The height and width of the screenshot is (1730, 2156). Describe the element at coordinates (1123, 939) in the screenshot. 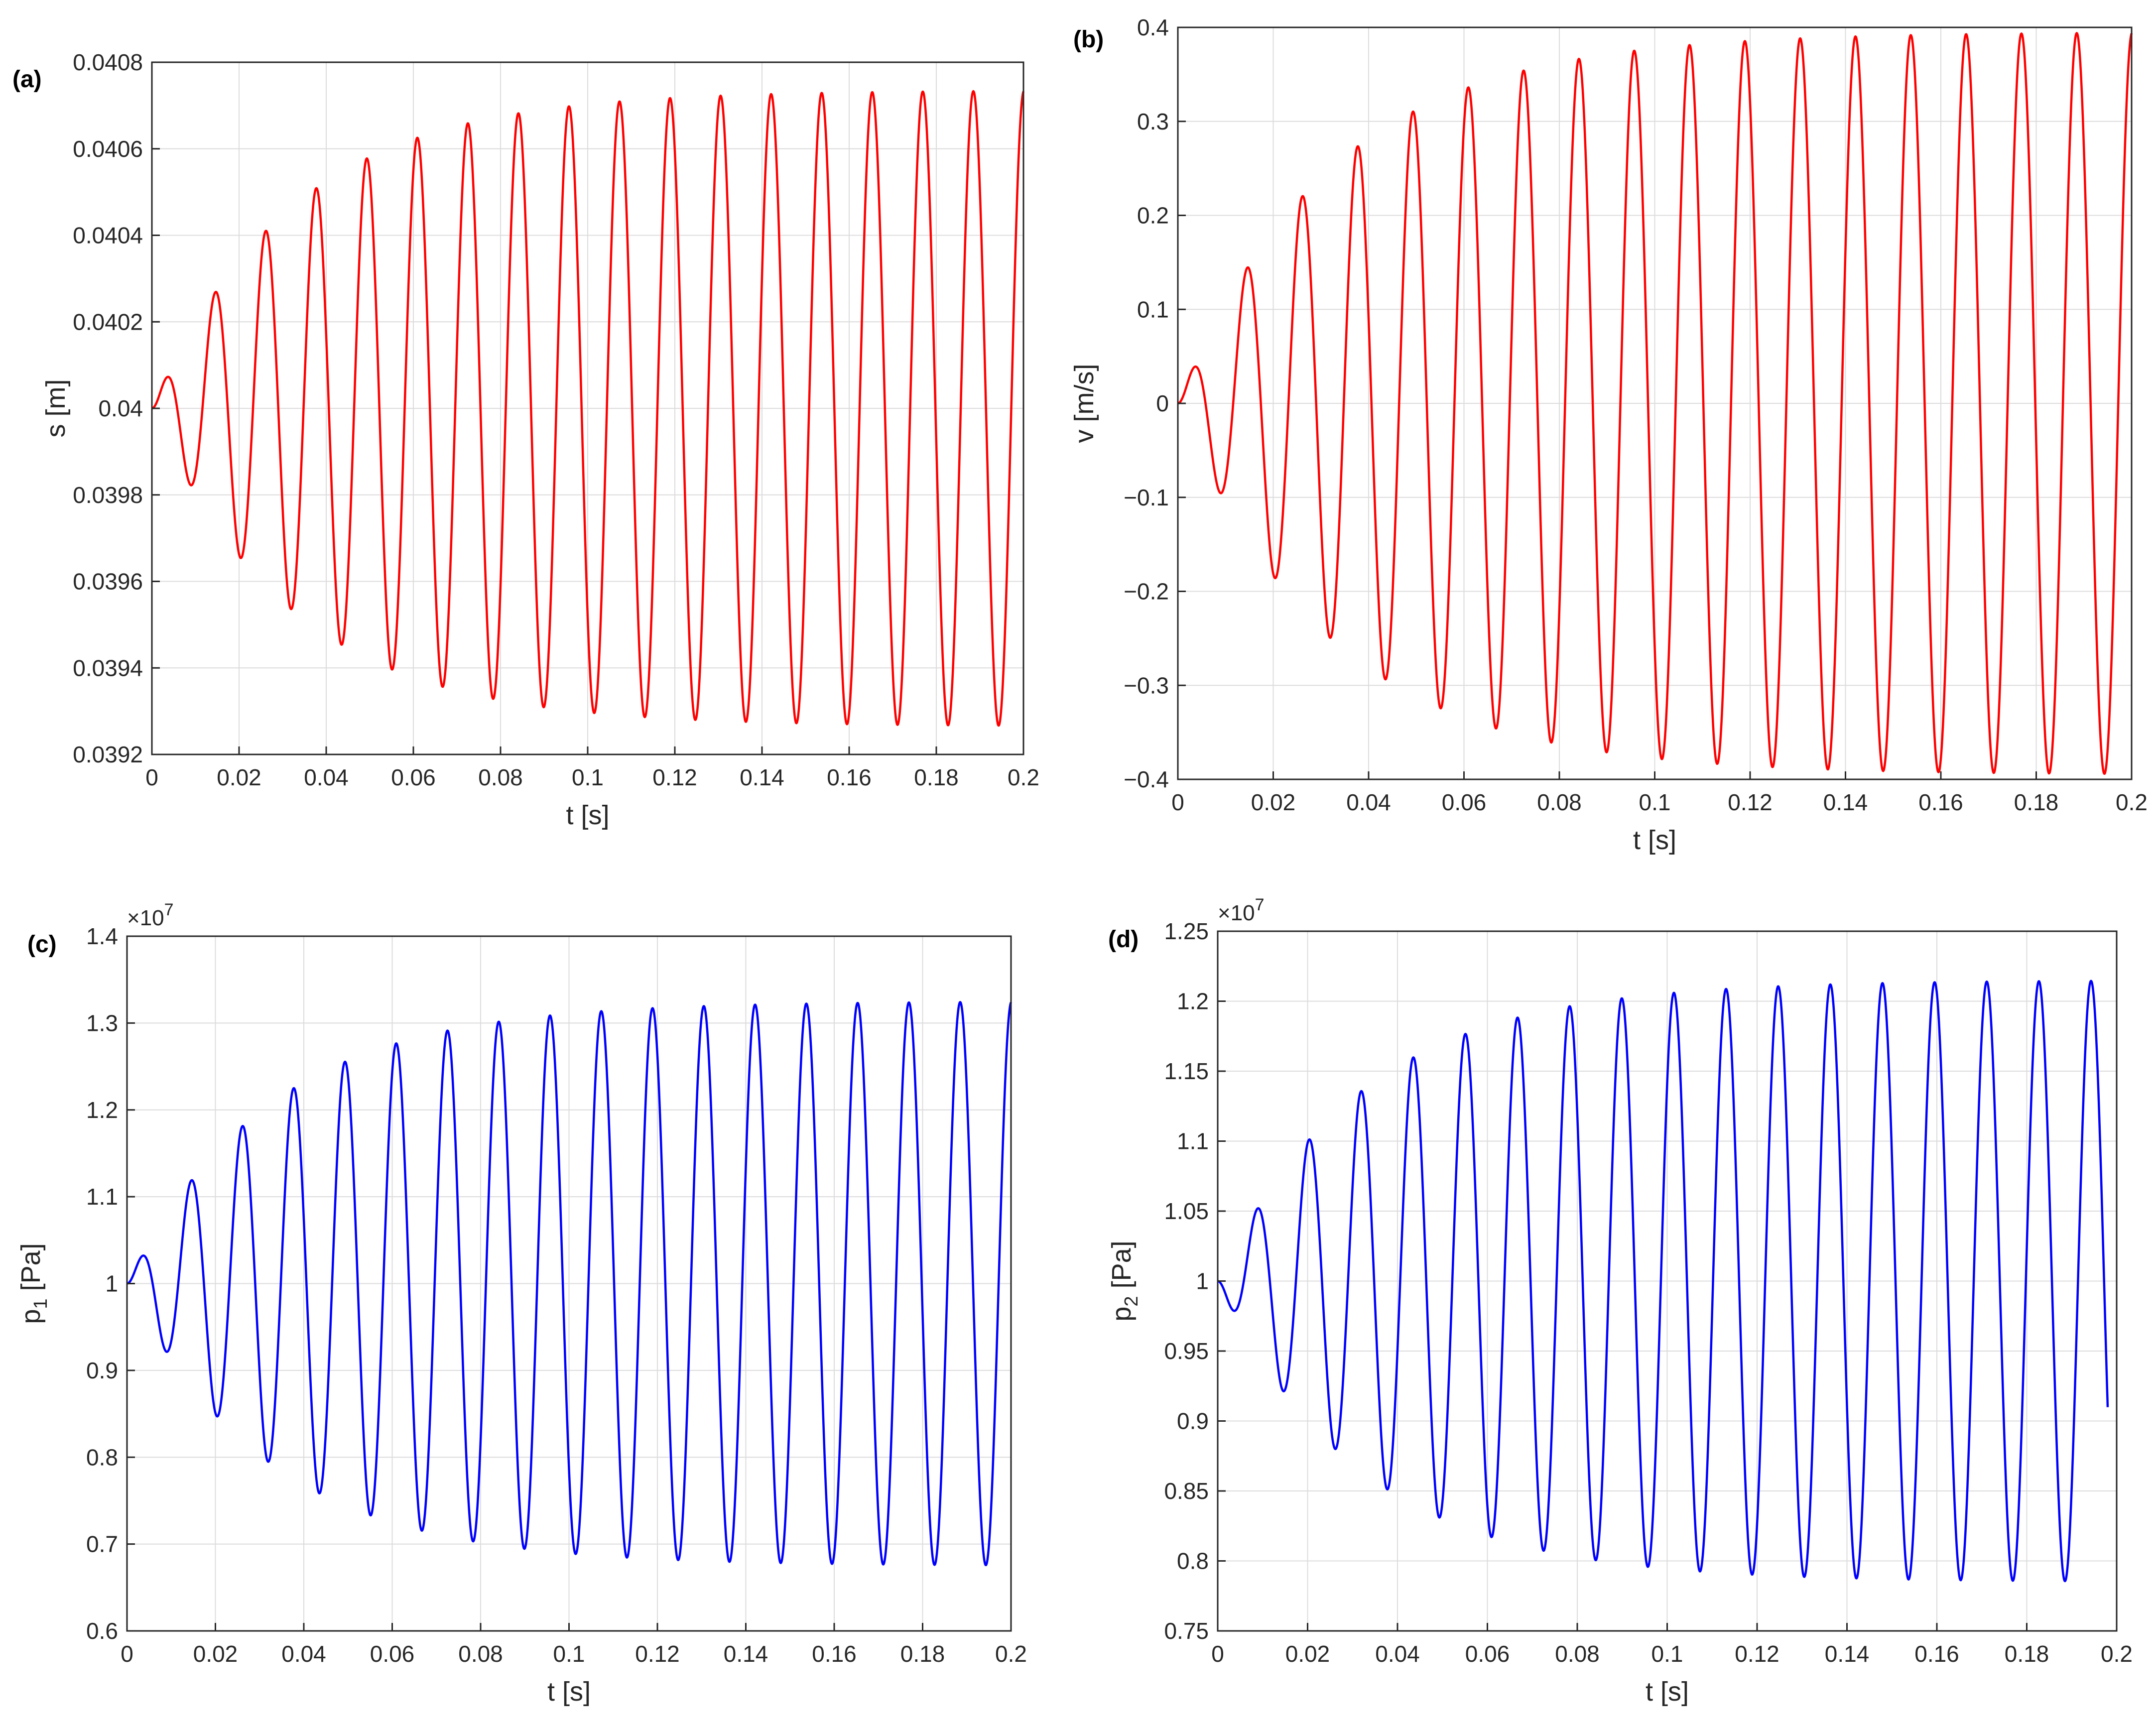

I see `panel-label: (d)` at that location.